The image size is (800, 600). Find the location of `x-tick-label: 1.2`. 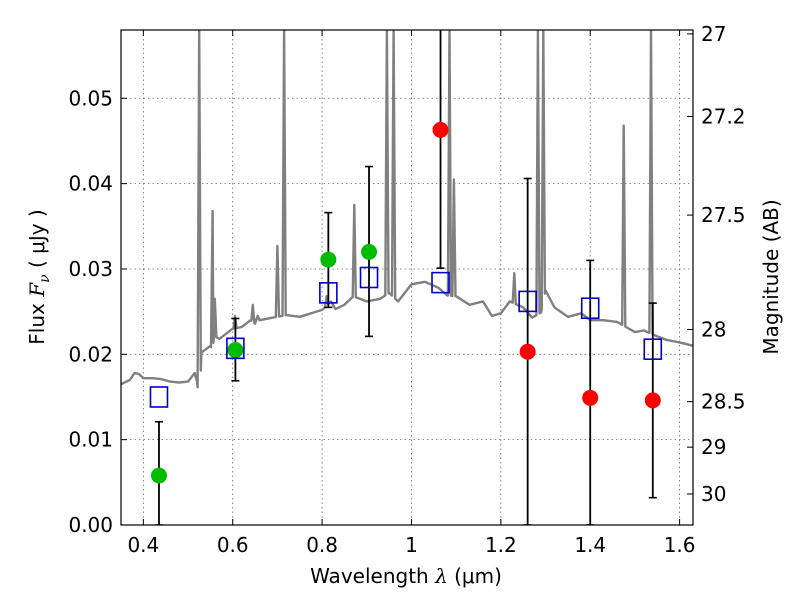

x-tick-label: 1.2 is located at coordinates (501, 545).